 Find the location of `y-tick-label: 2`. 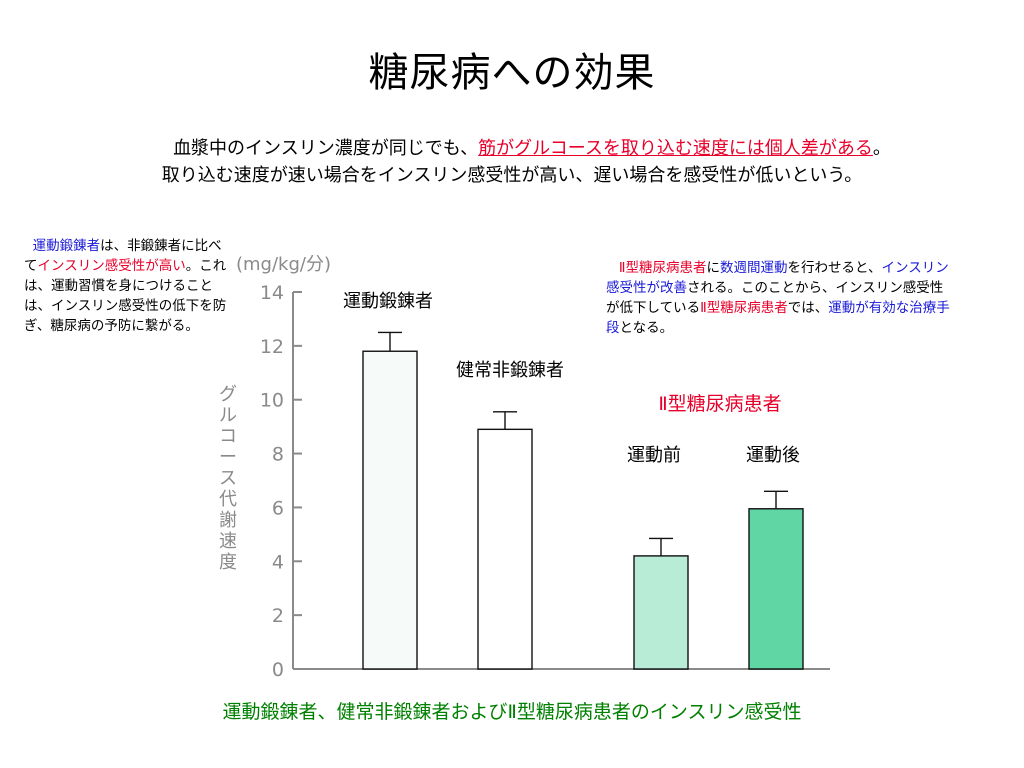

y-tick-label: 2 is located at coordinates (278, 616).